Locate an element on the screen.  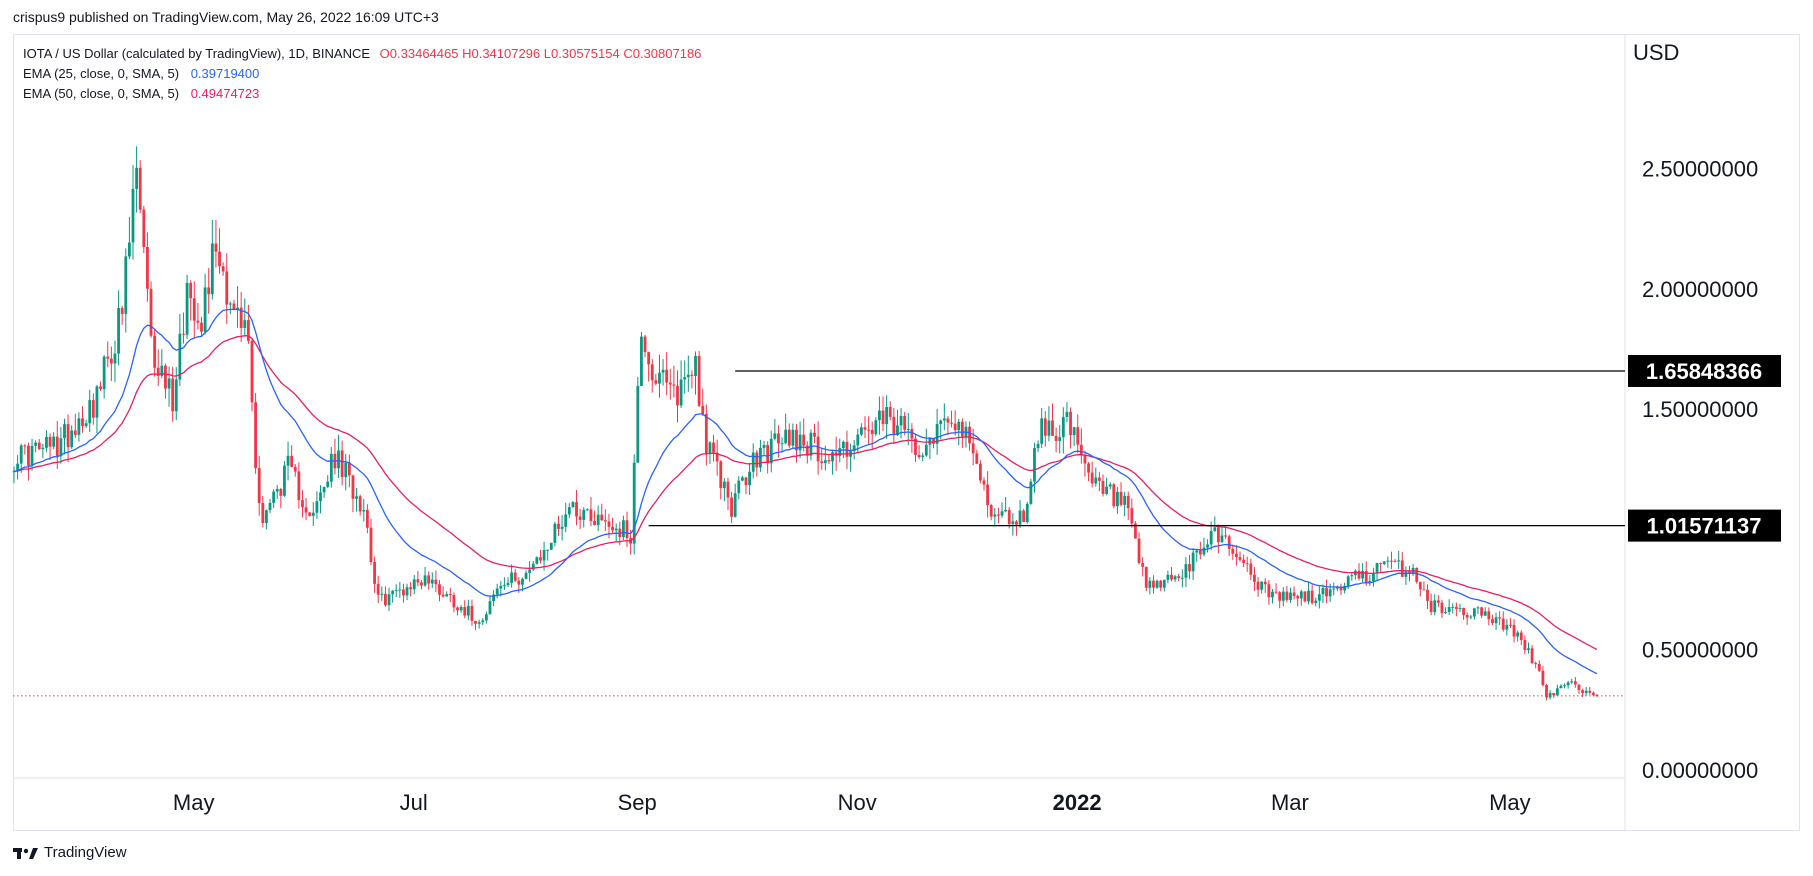
open-value: O0.33464465 is located at coordinates (419, 53).